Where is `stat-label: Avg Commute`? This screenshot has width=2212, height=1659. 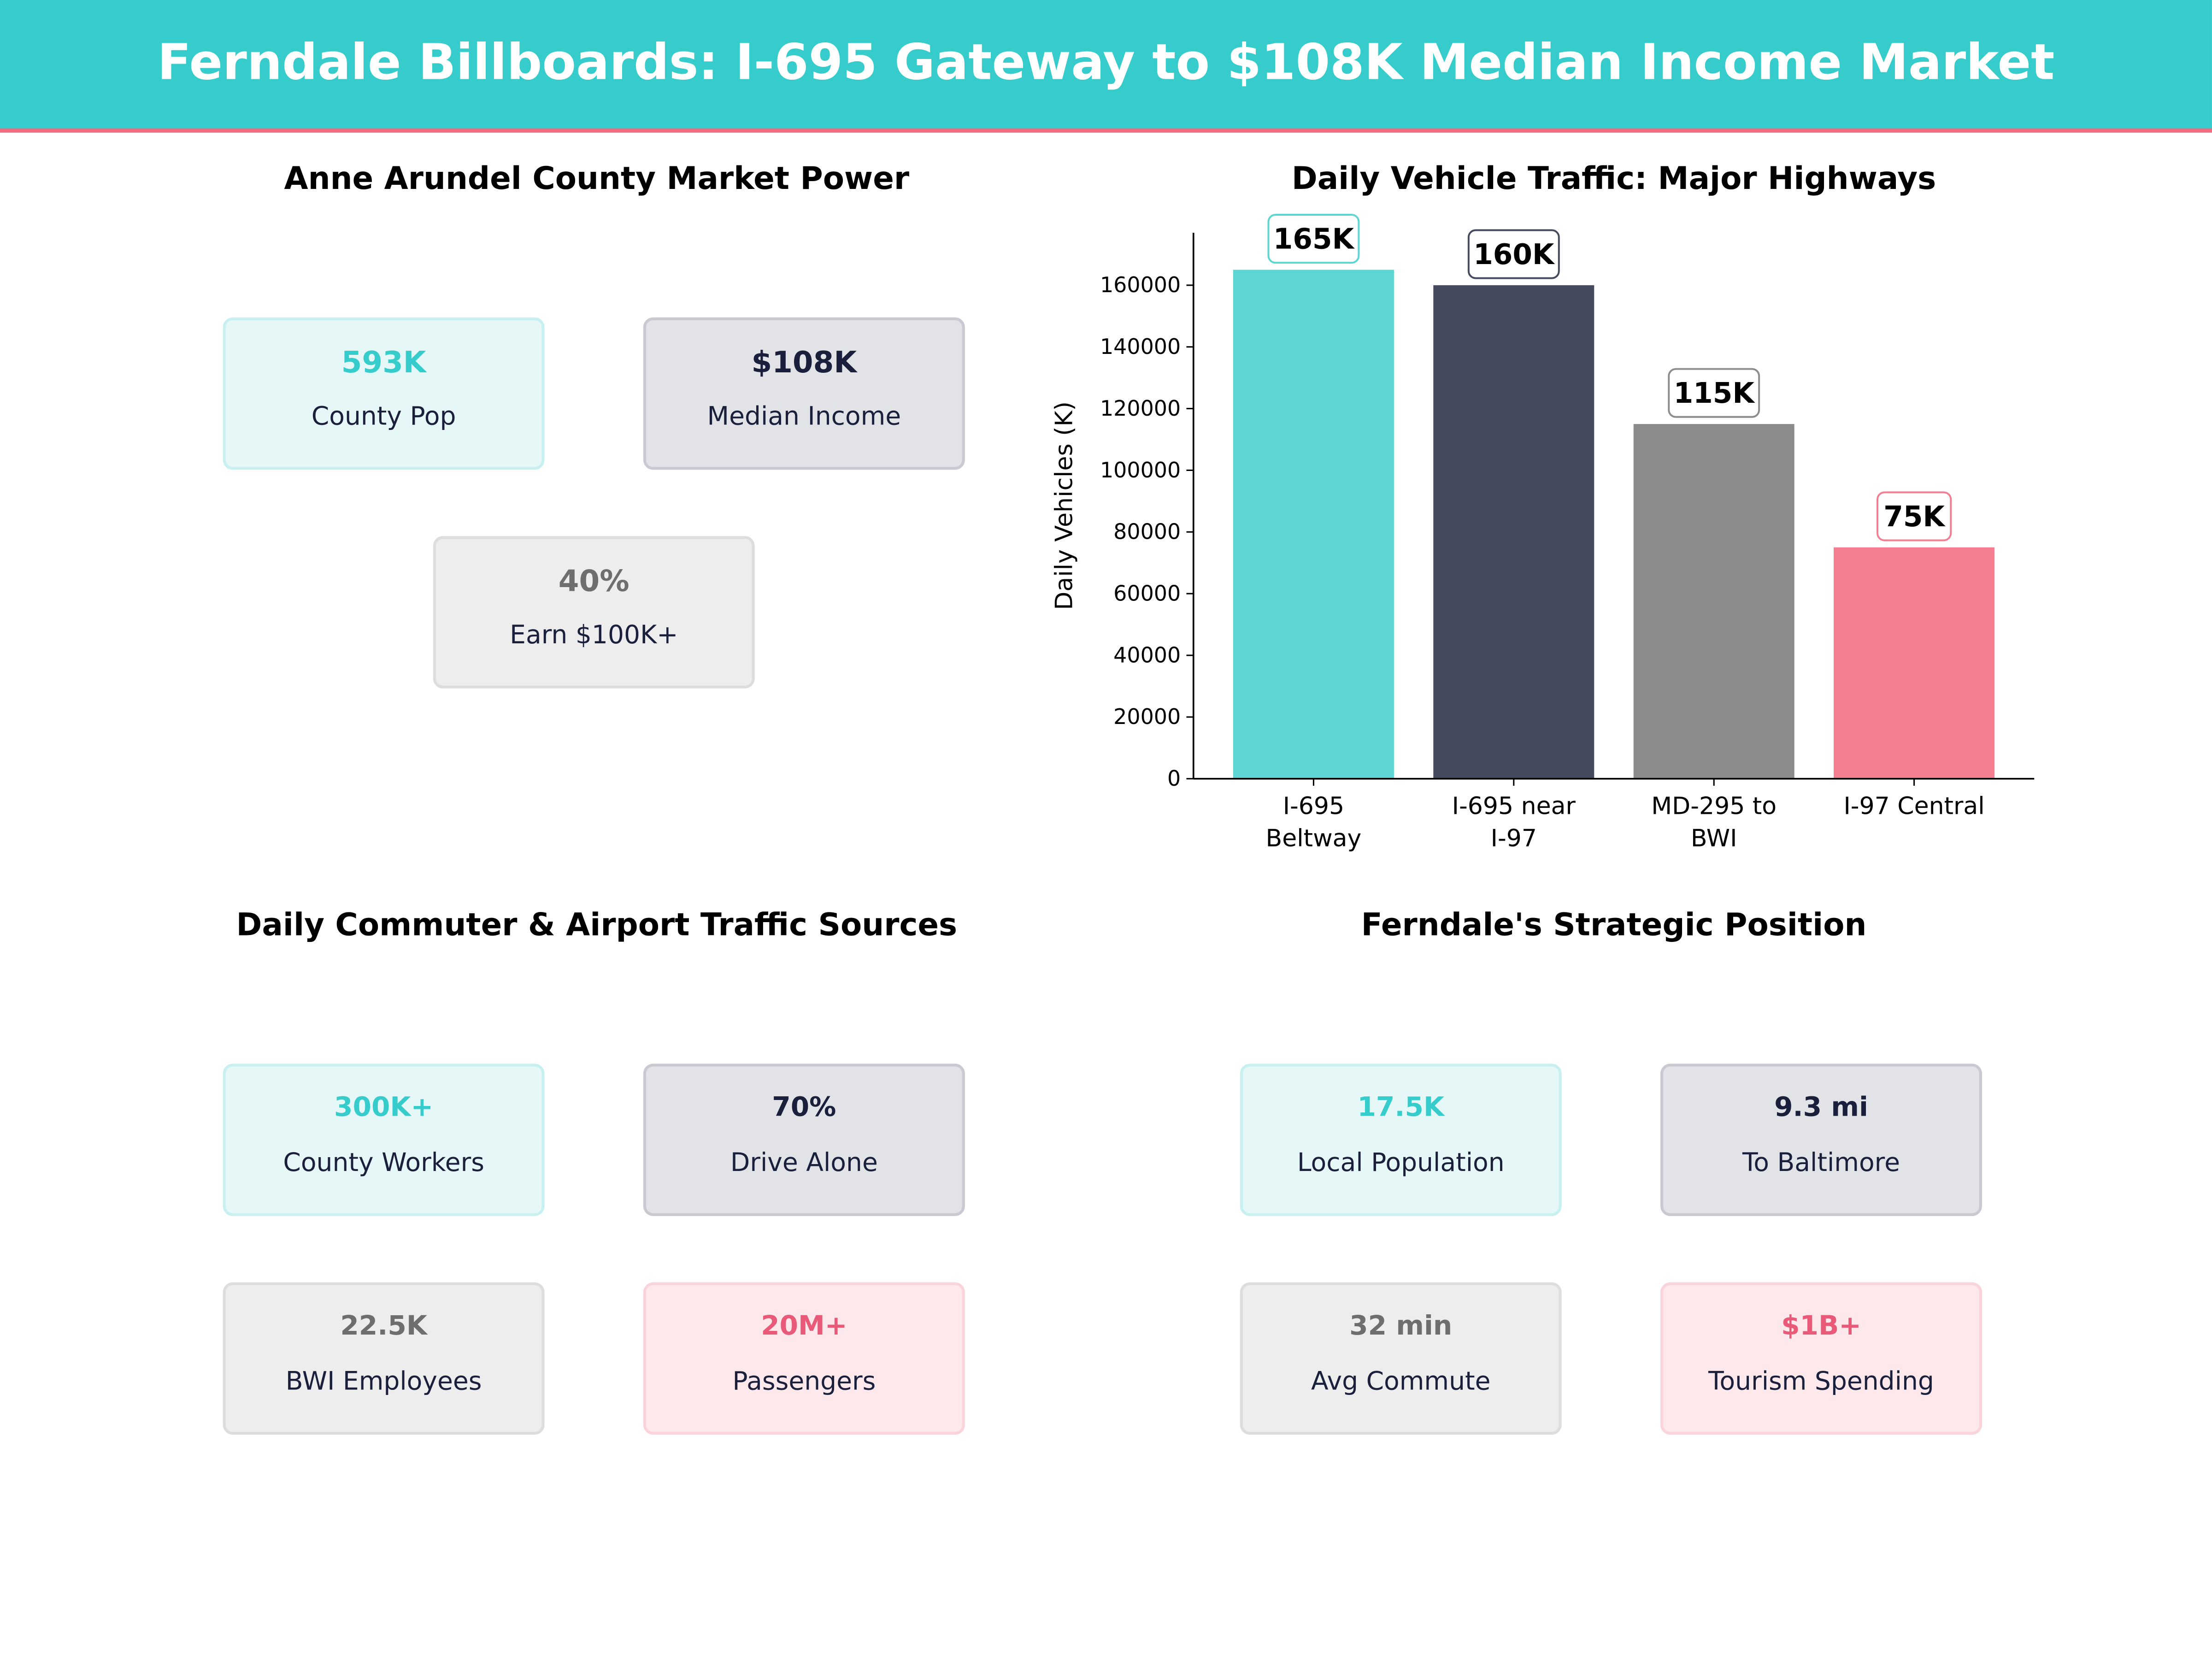 stat-label: Avg Commute is located at coordinates (1401, 1382).